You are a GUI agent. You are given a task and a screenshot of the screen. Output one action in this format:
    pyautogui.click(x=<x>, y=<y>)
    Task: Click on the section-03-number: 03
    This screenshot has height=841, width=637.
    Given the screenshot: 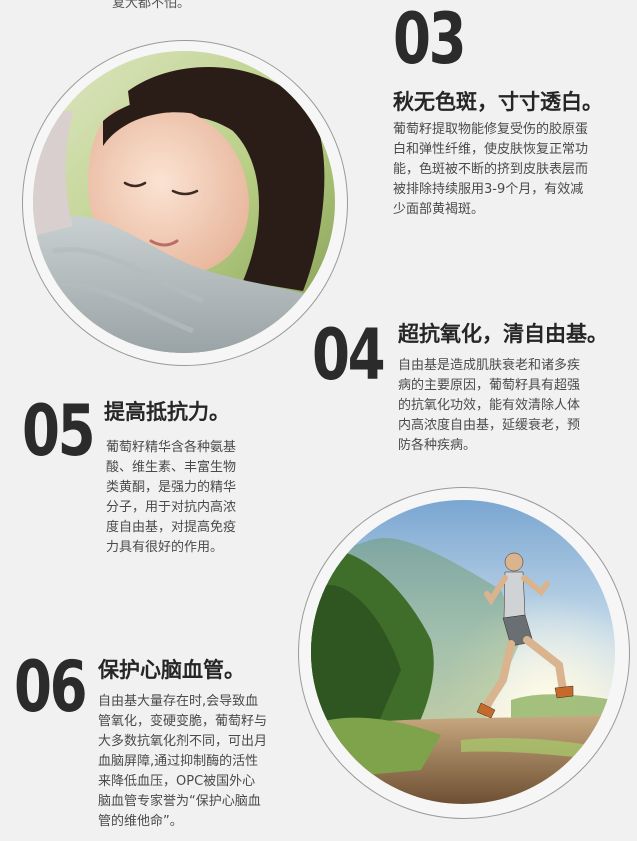 What is the action you would take?
    pyautogui.click(x=430, y=40)
    